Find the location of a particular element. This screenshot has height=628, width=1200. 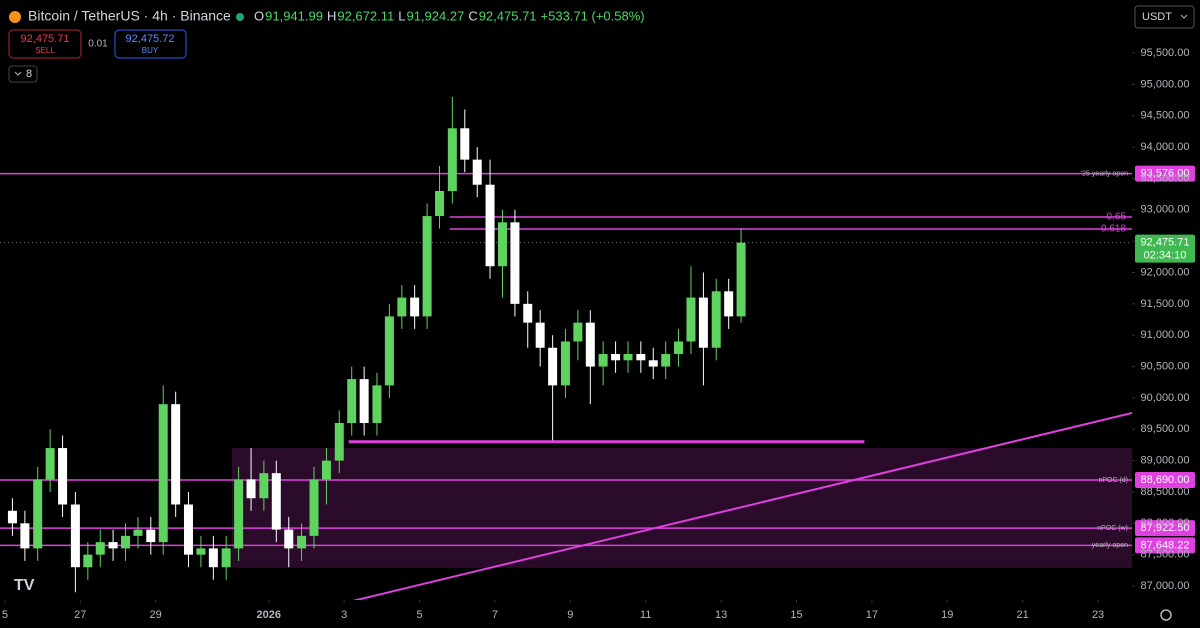

ohlc-label: O is located at coordinates (259, 15).